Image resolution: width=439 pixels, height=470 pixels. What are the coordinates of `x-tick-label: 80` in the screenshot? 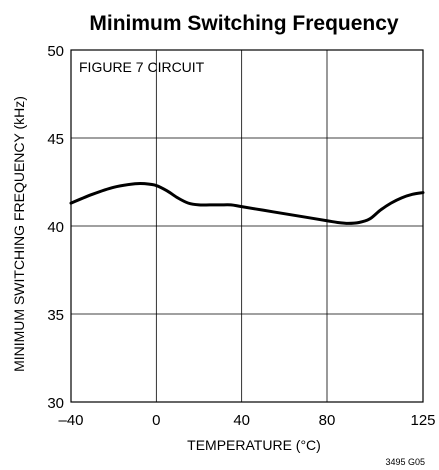 It's located at (327, 420).